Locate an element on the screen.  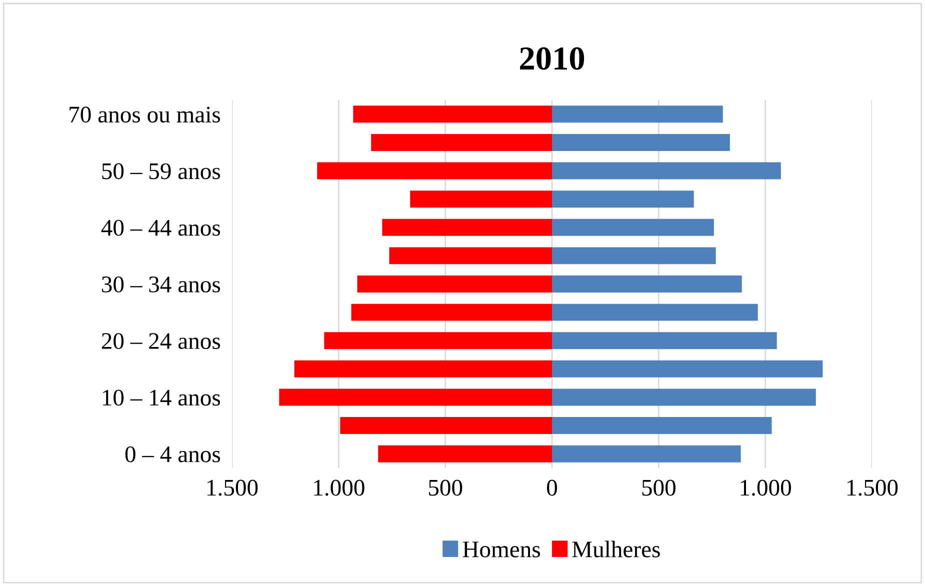
legend-label: Homens is located at coordinates (501, 550).